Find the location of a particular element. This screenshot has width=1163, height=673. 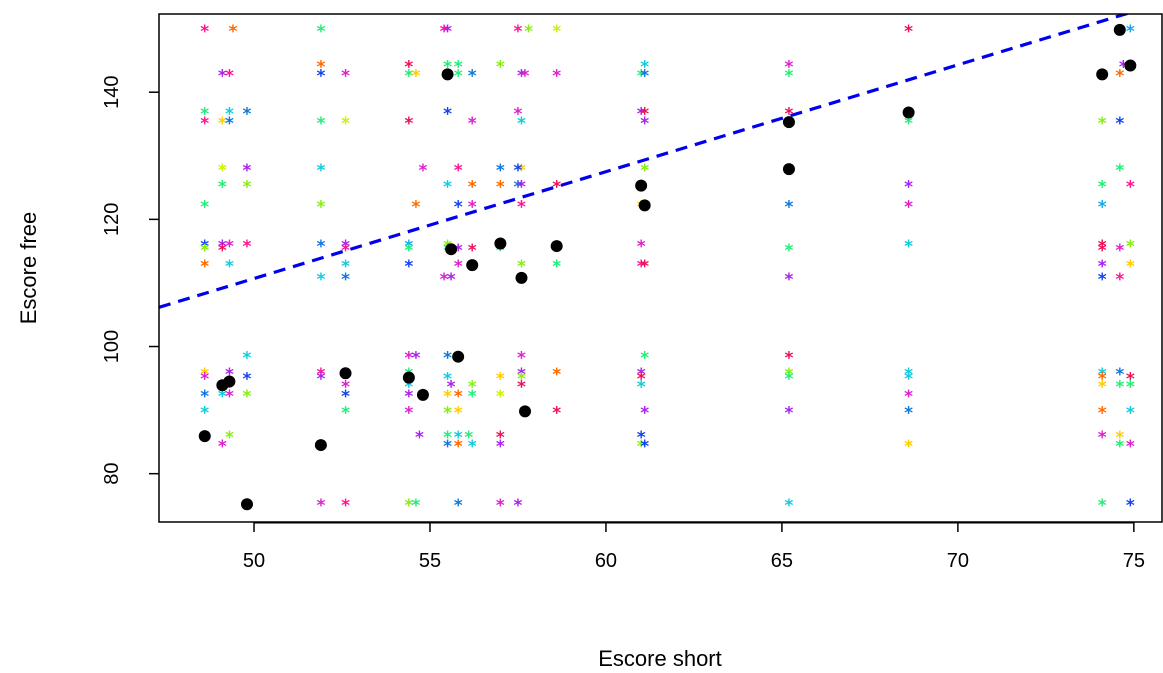

y-tick-label: 120 is located at coordinates (112, 219).